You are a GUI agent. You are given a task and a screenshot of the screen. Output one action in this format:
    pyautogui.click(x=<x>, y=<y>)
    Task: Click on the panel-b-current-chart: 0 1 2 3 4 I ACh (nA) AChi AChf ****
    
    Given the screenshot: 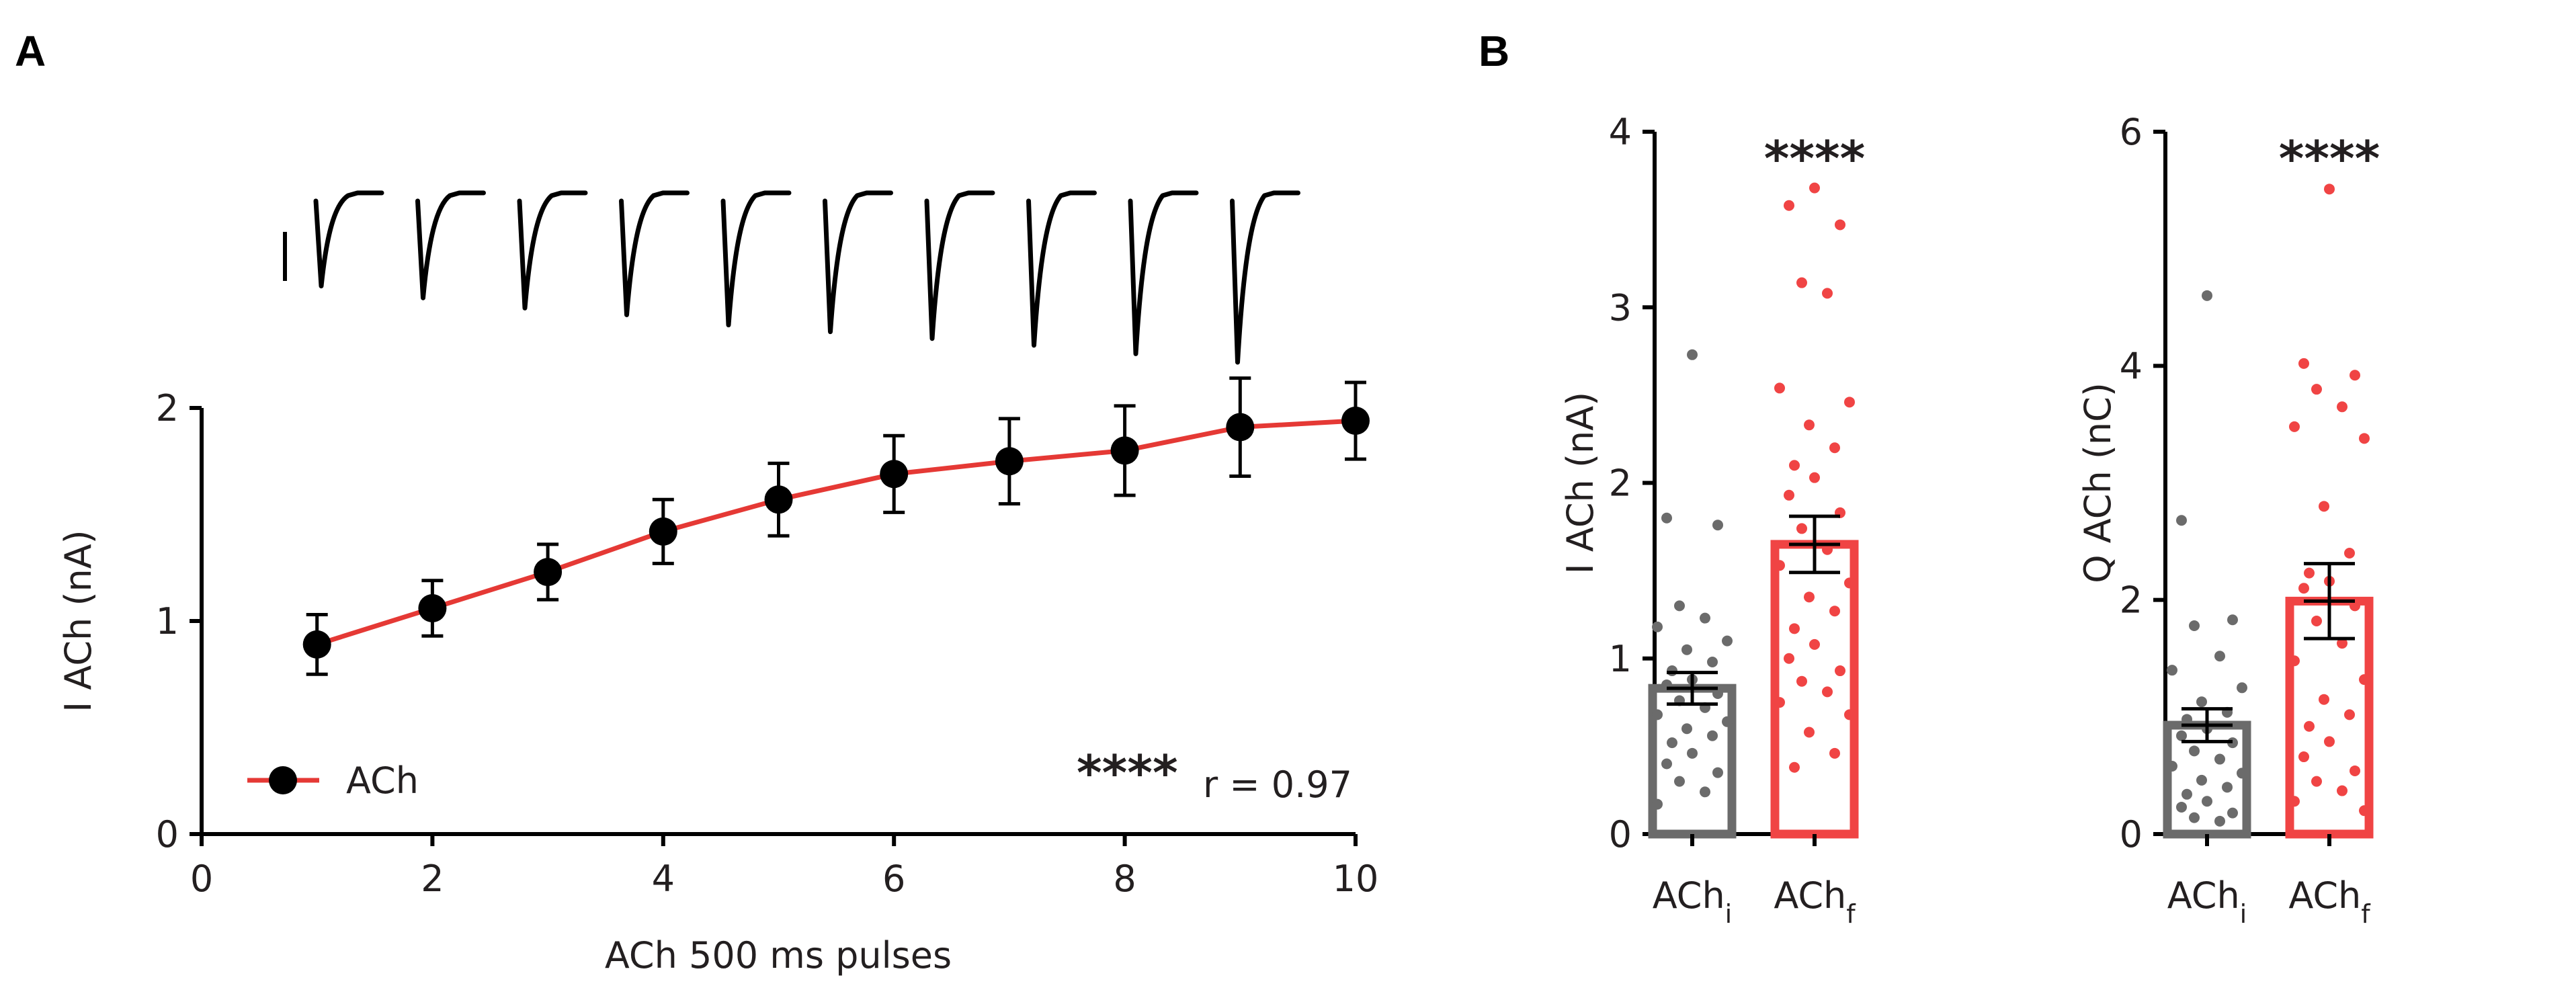 What is the action you would take?
    pyautogui.click(x=1712, y=520)
    